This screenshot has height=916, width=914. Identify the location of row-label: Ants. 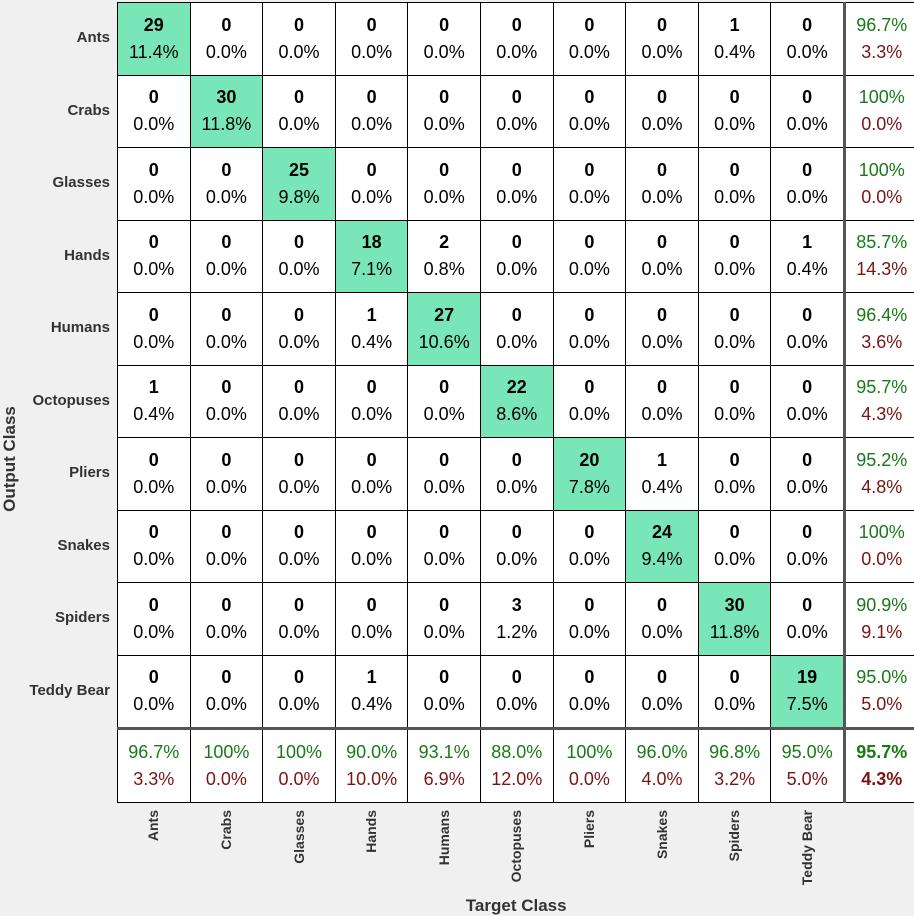
(93, 38).